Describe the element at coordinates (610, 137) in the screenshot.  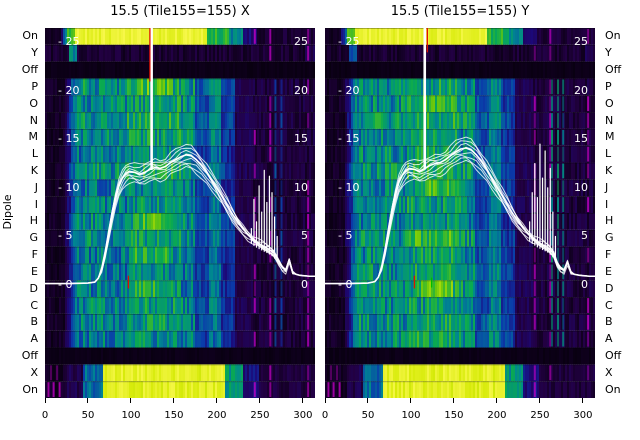
I see `dipole-row-label-right: M` at that location.